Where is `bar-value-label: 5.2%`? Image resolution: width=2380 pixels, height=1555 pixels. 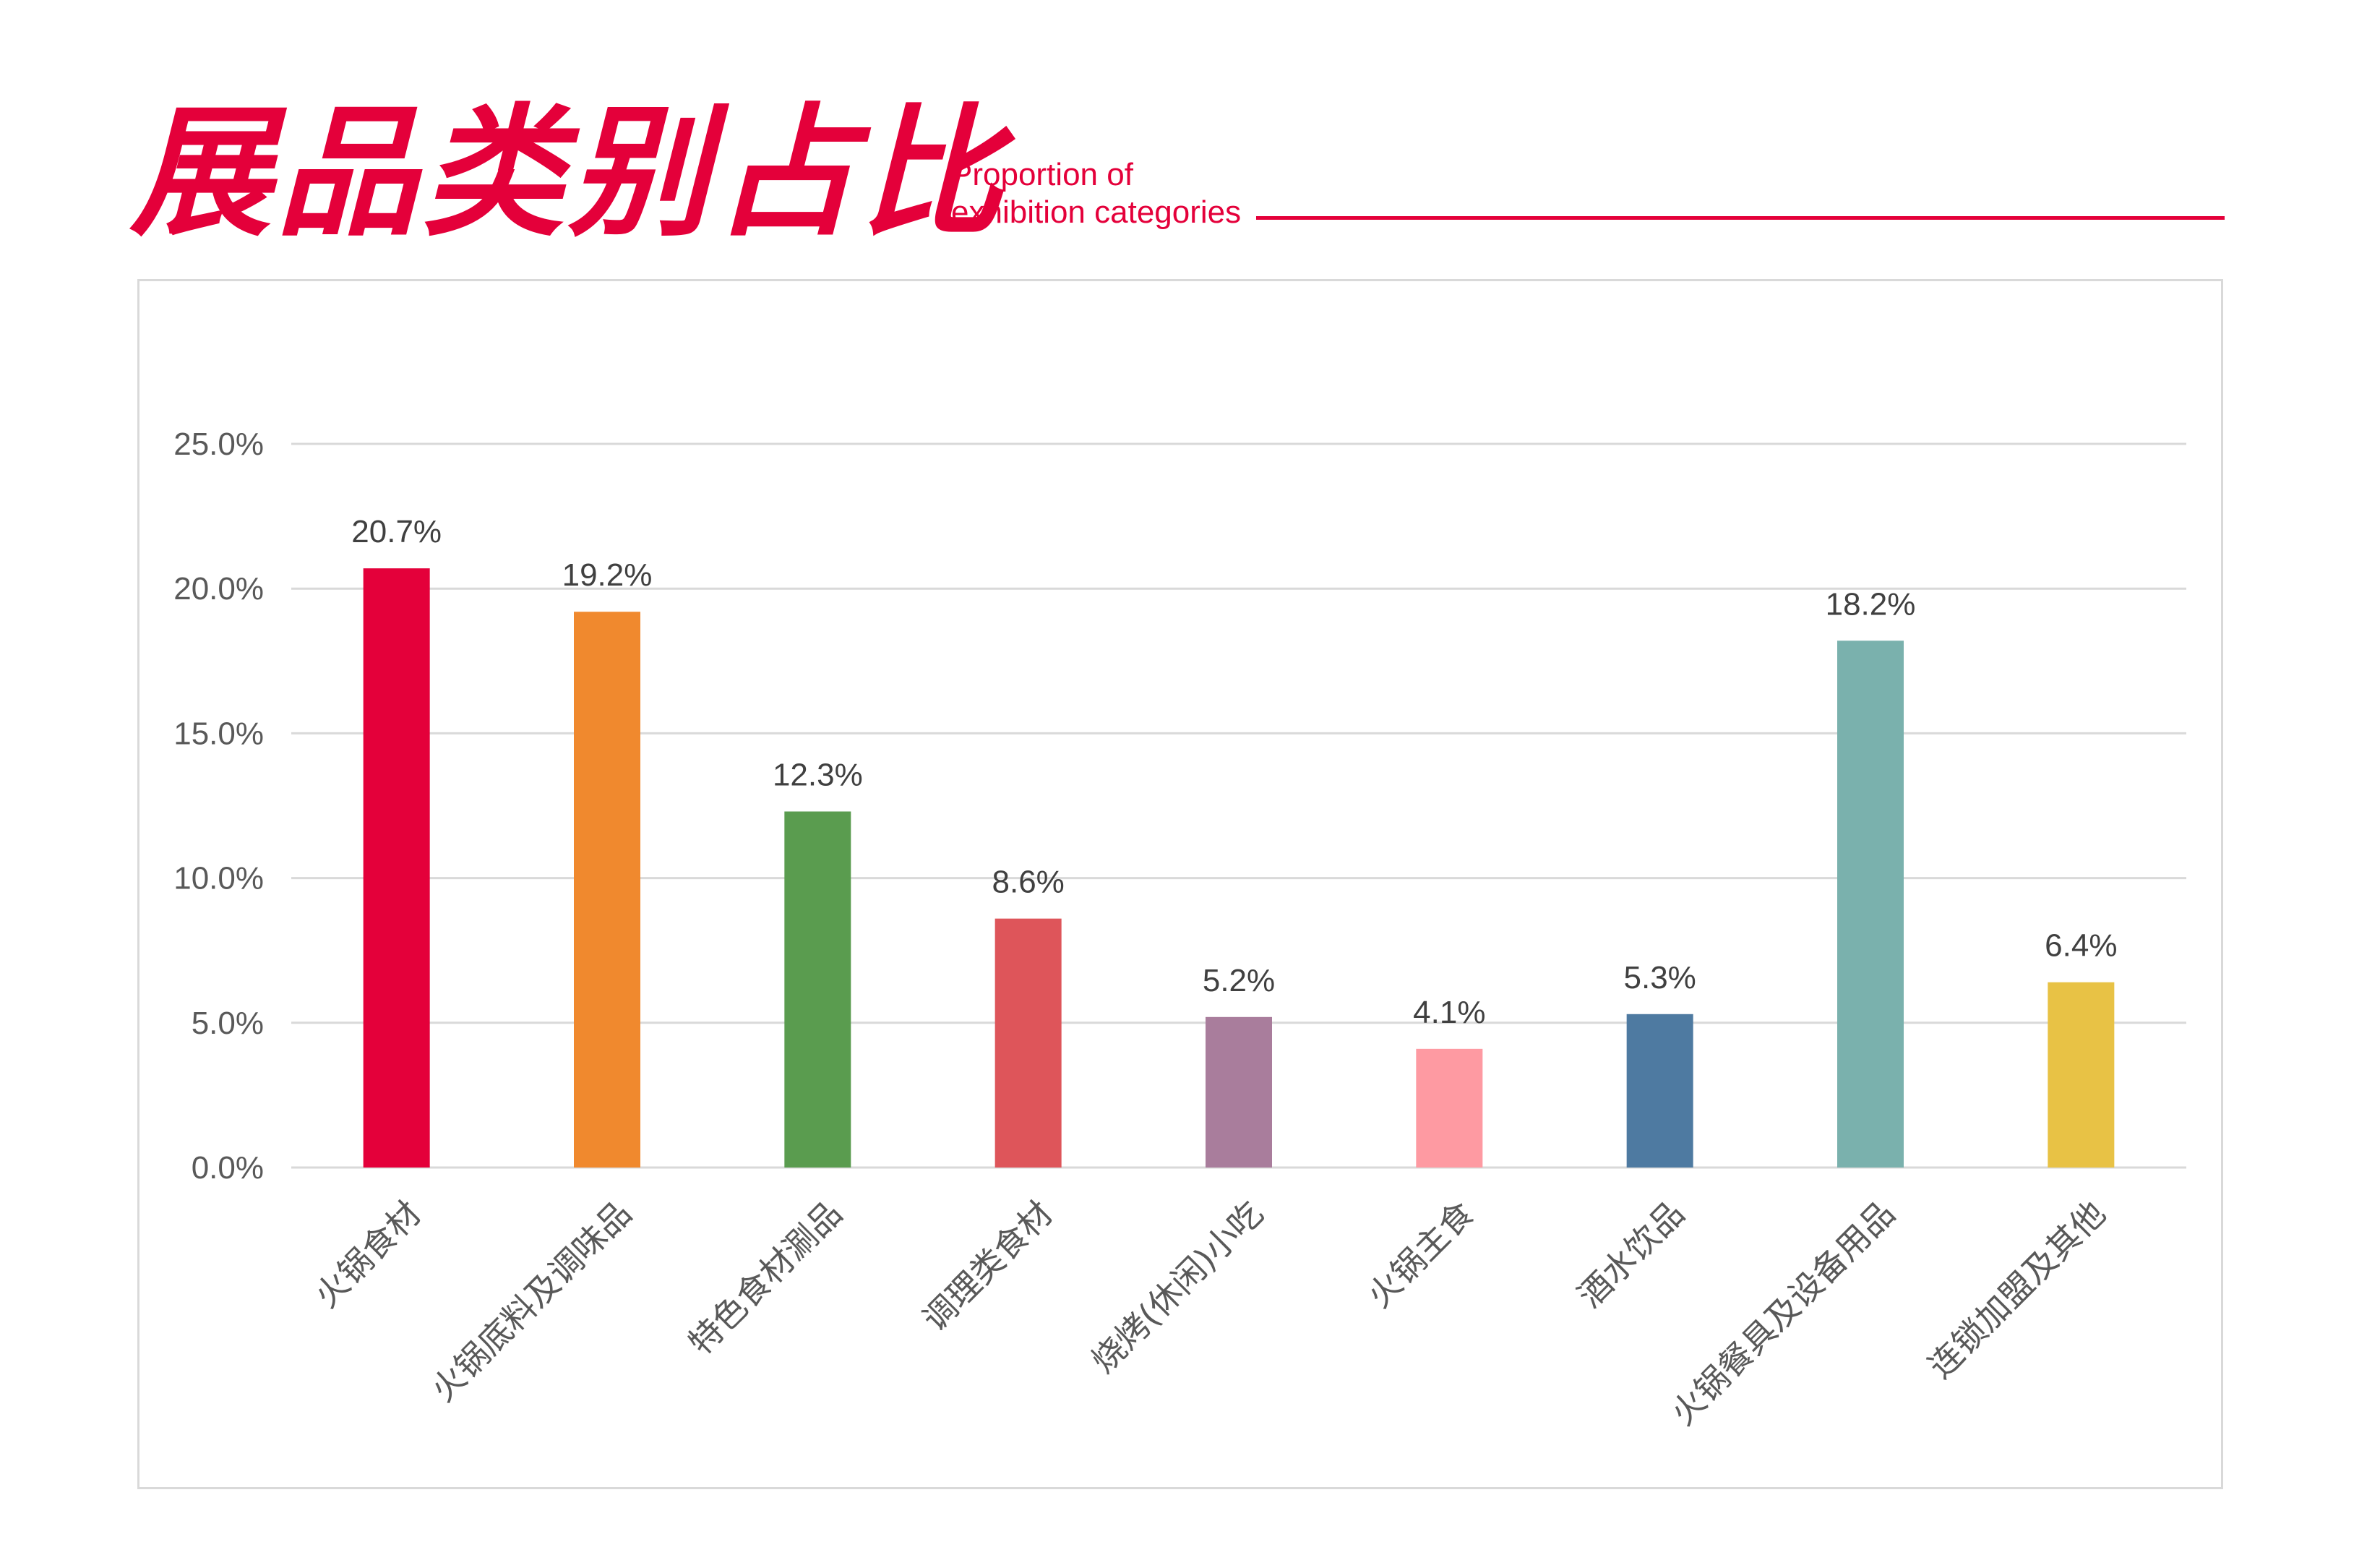
bar-value-label: 5.2% is located at coordinates (1239, 980).